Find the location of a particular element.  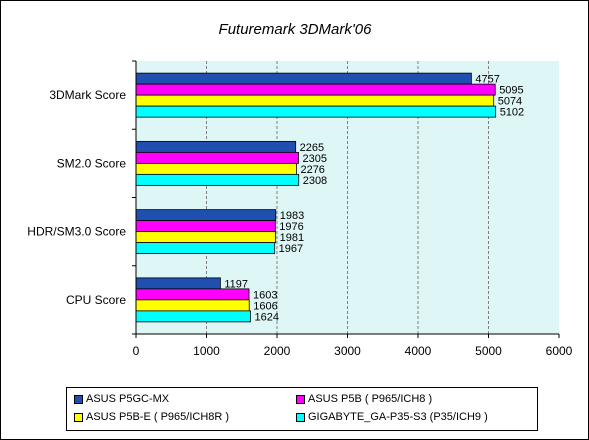

x-tick-label: 0 is located at coordinates (136, 351).